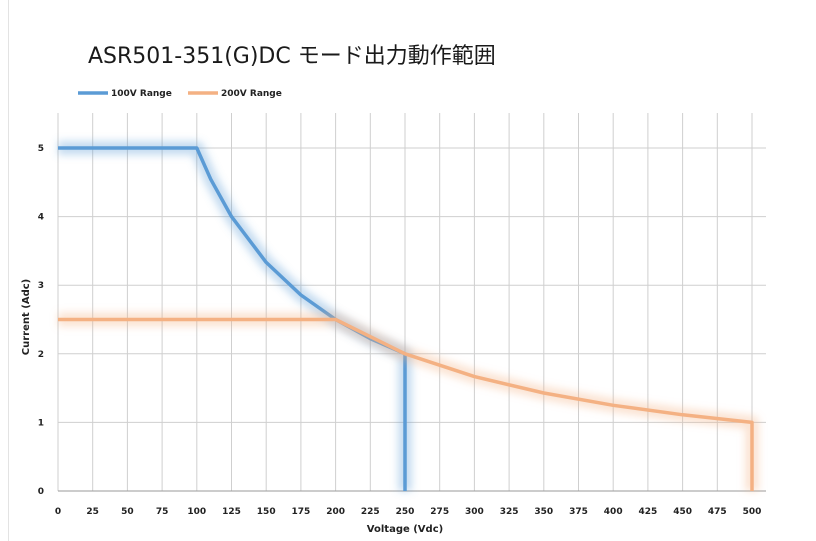 This screenshot has width=816, height=541. What do you see at coordinates (682, 512) in the screenshot?
I see `x-tick-label: 450` at bounding box center [682, 512].